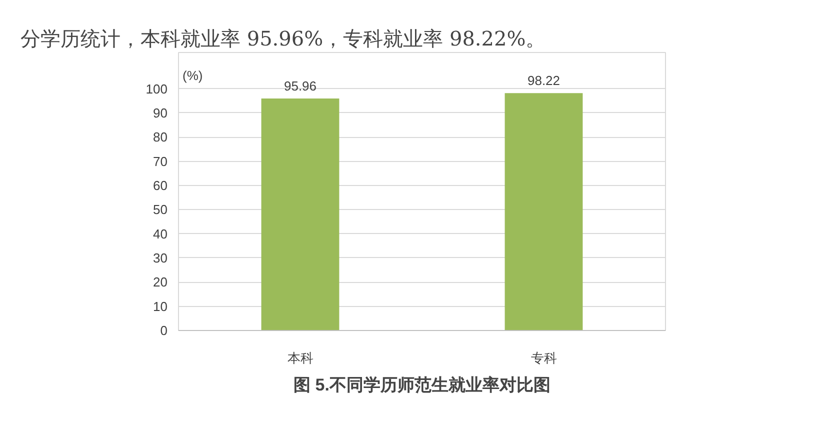 This screenshot has width=826, height=448. What do you see at coordinates (160, 137) in the screenshot?
I see `y-tick-label: 80` at bounding box center [160, 137].